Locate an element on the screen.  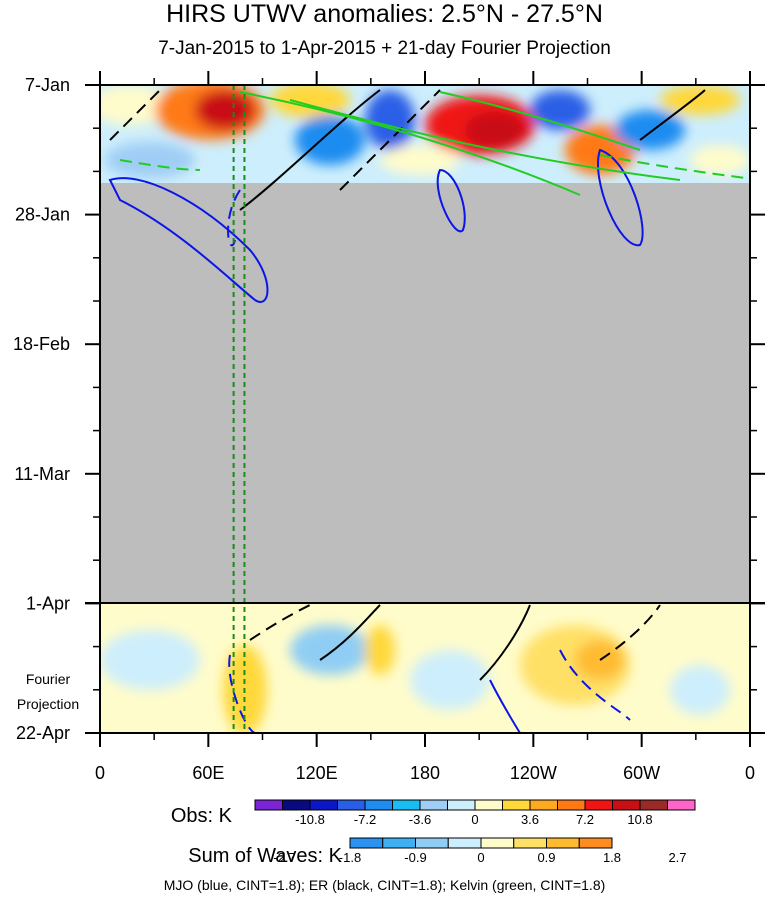
colorbar-tick-label: -2.7 is located at coordinates (284, 857).